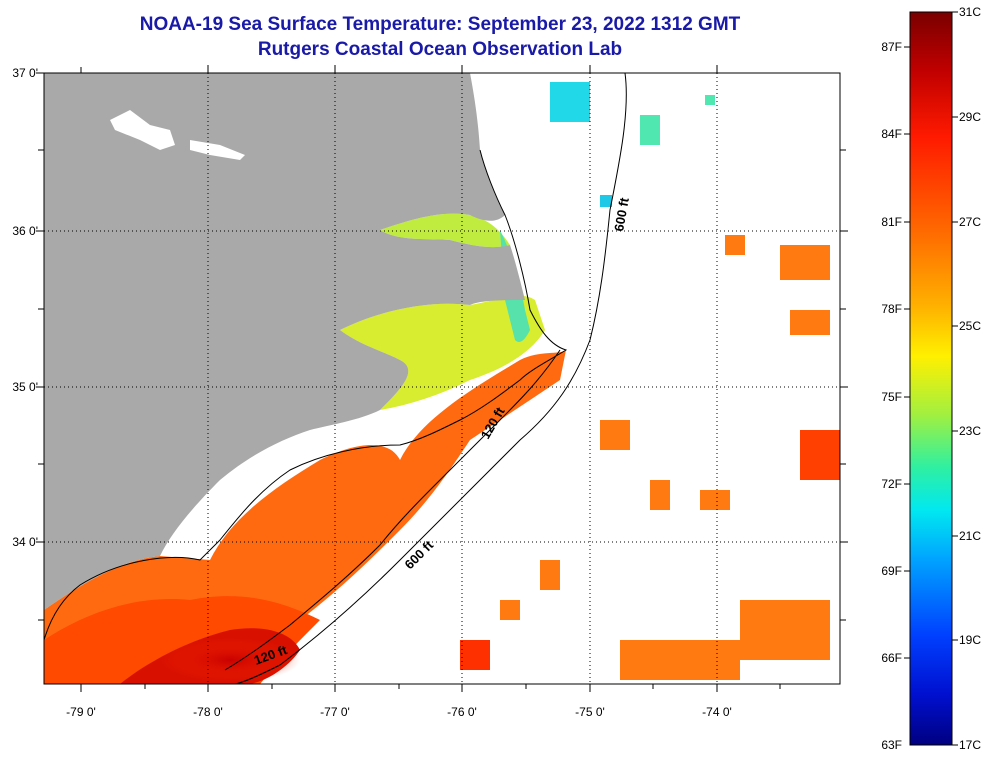 The image size is (992, 761). I want to click on colorbar, so click(931, 378).